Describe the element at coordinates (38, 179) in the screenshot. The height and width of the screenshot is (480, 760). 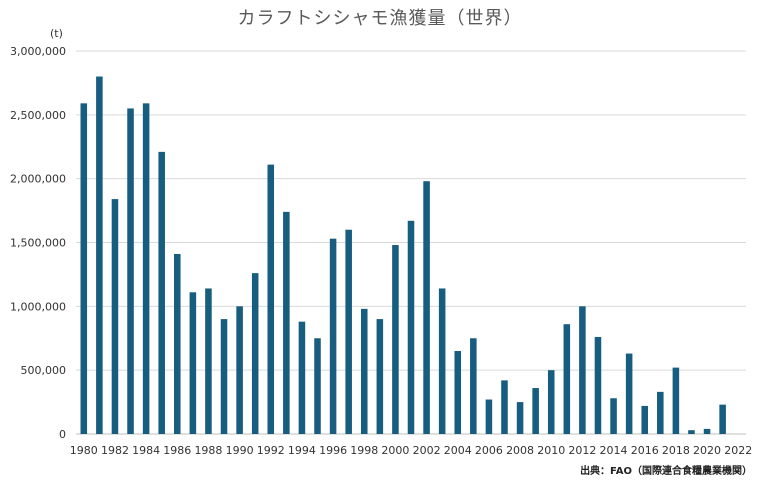
I see `y-tick-label: 2,000,000` at that location.